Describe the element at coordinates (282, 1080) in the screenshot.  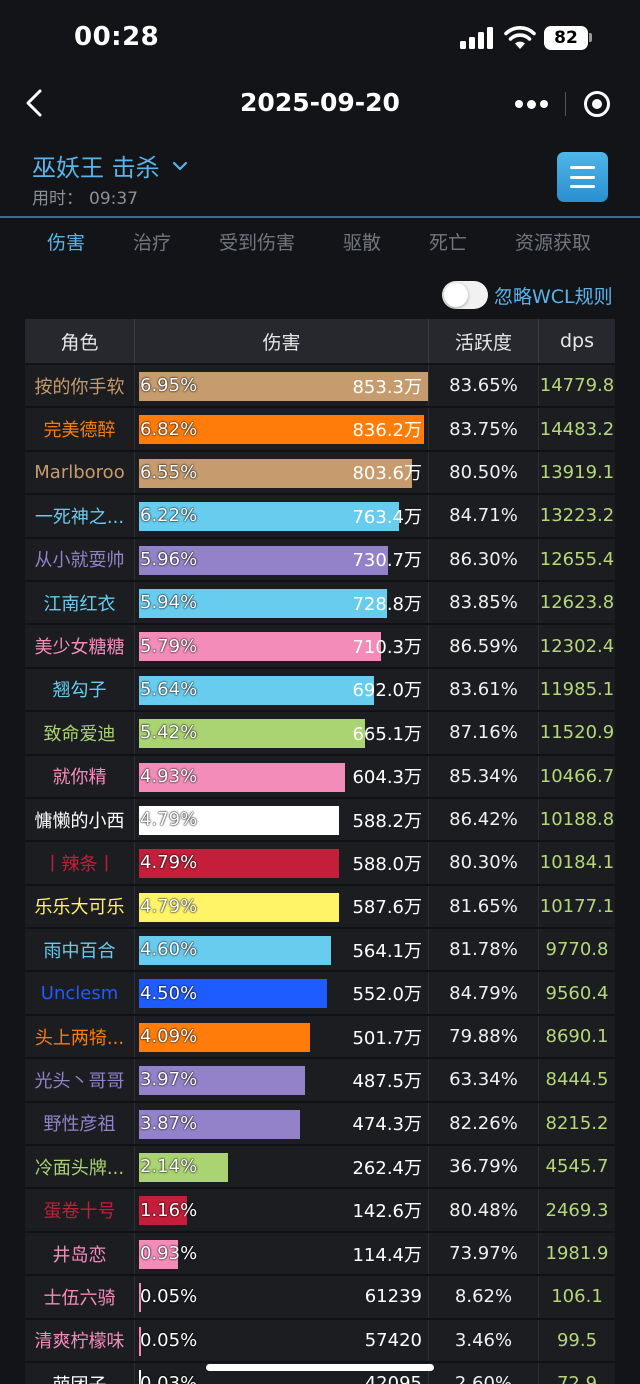
I see `damage-cell: 3.97% 487.5万` at that location.